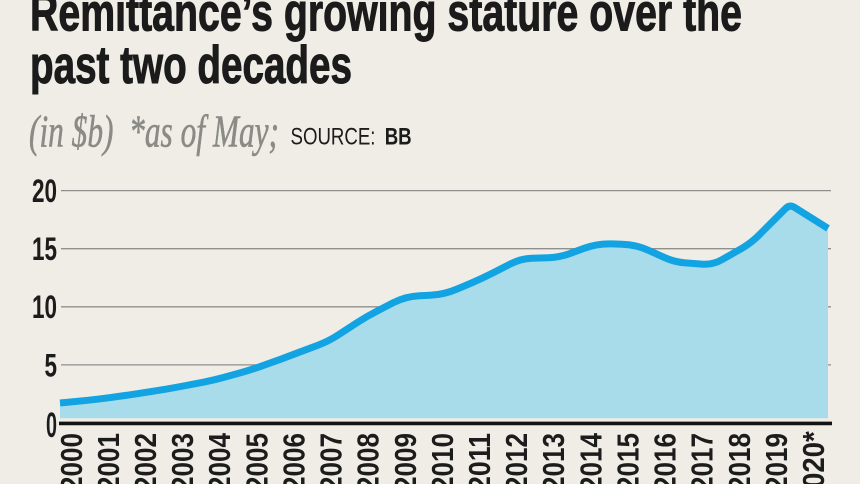  Describe the element at coordinates (739, 458) in the screenshot. I see `svg-text: 2018` at that location.